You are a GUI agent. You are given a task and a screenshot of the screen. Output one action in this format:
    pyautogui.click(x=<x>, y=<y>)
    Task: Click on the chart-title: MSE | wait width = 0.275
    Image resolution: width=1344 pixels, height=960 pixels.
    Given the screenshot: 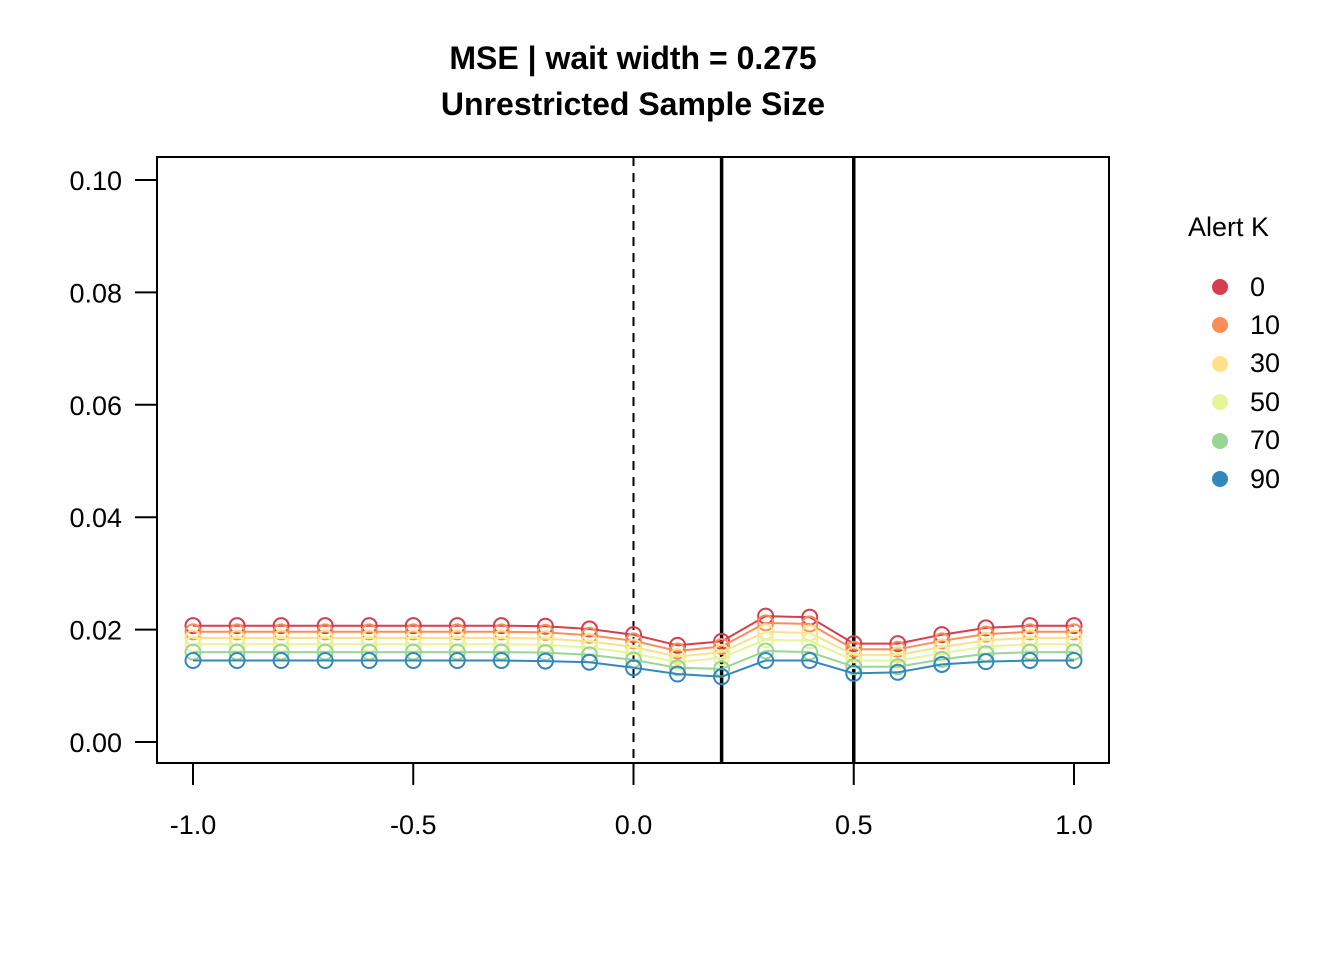 What is the action you would take?
    pyautogui.click(x=633, y=58)
    